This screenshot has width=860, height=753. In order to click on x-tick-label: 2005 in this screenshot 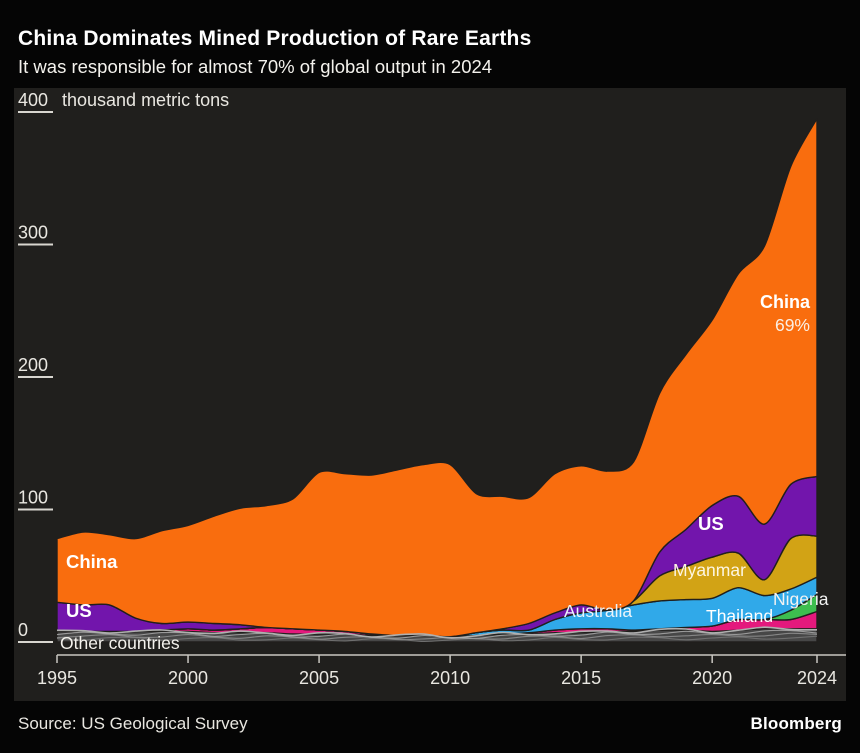, I will do `click(319, 678)`.